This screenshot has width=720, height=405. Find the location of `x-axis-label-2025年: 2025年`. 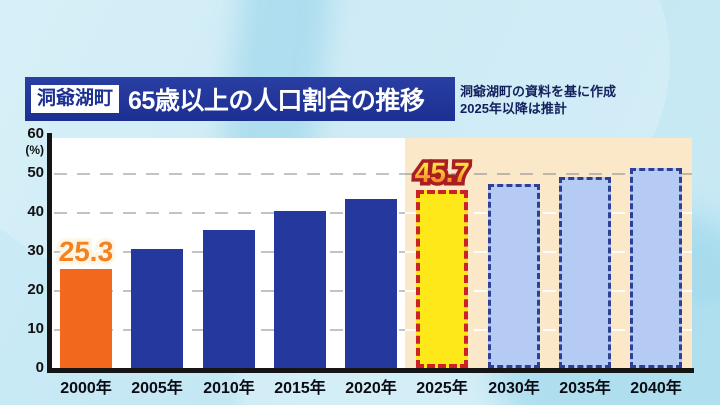

x-axis-label-2025年: 2025年 is located at coordinates (442, 388).